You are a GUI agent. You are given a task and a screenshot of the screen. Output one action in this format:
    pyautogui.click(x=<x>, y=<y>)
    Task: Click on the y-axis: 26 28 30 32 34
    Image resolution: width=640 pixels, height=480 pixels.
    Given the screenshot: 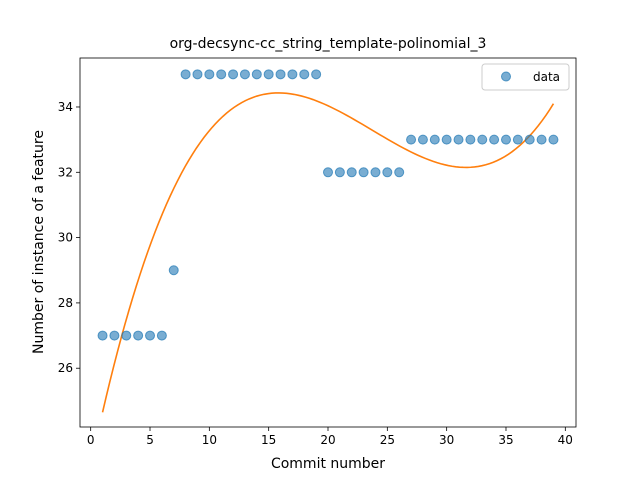 What is the action you would take?
    pyautogui.click(x=69, y=237)
    